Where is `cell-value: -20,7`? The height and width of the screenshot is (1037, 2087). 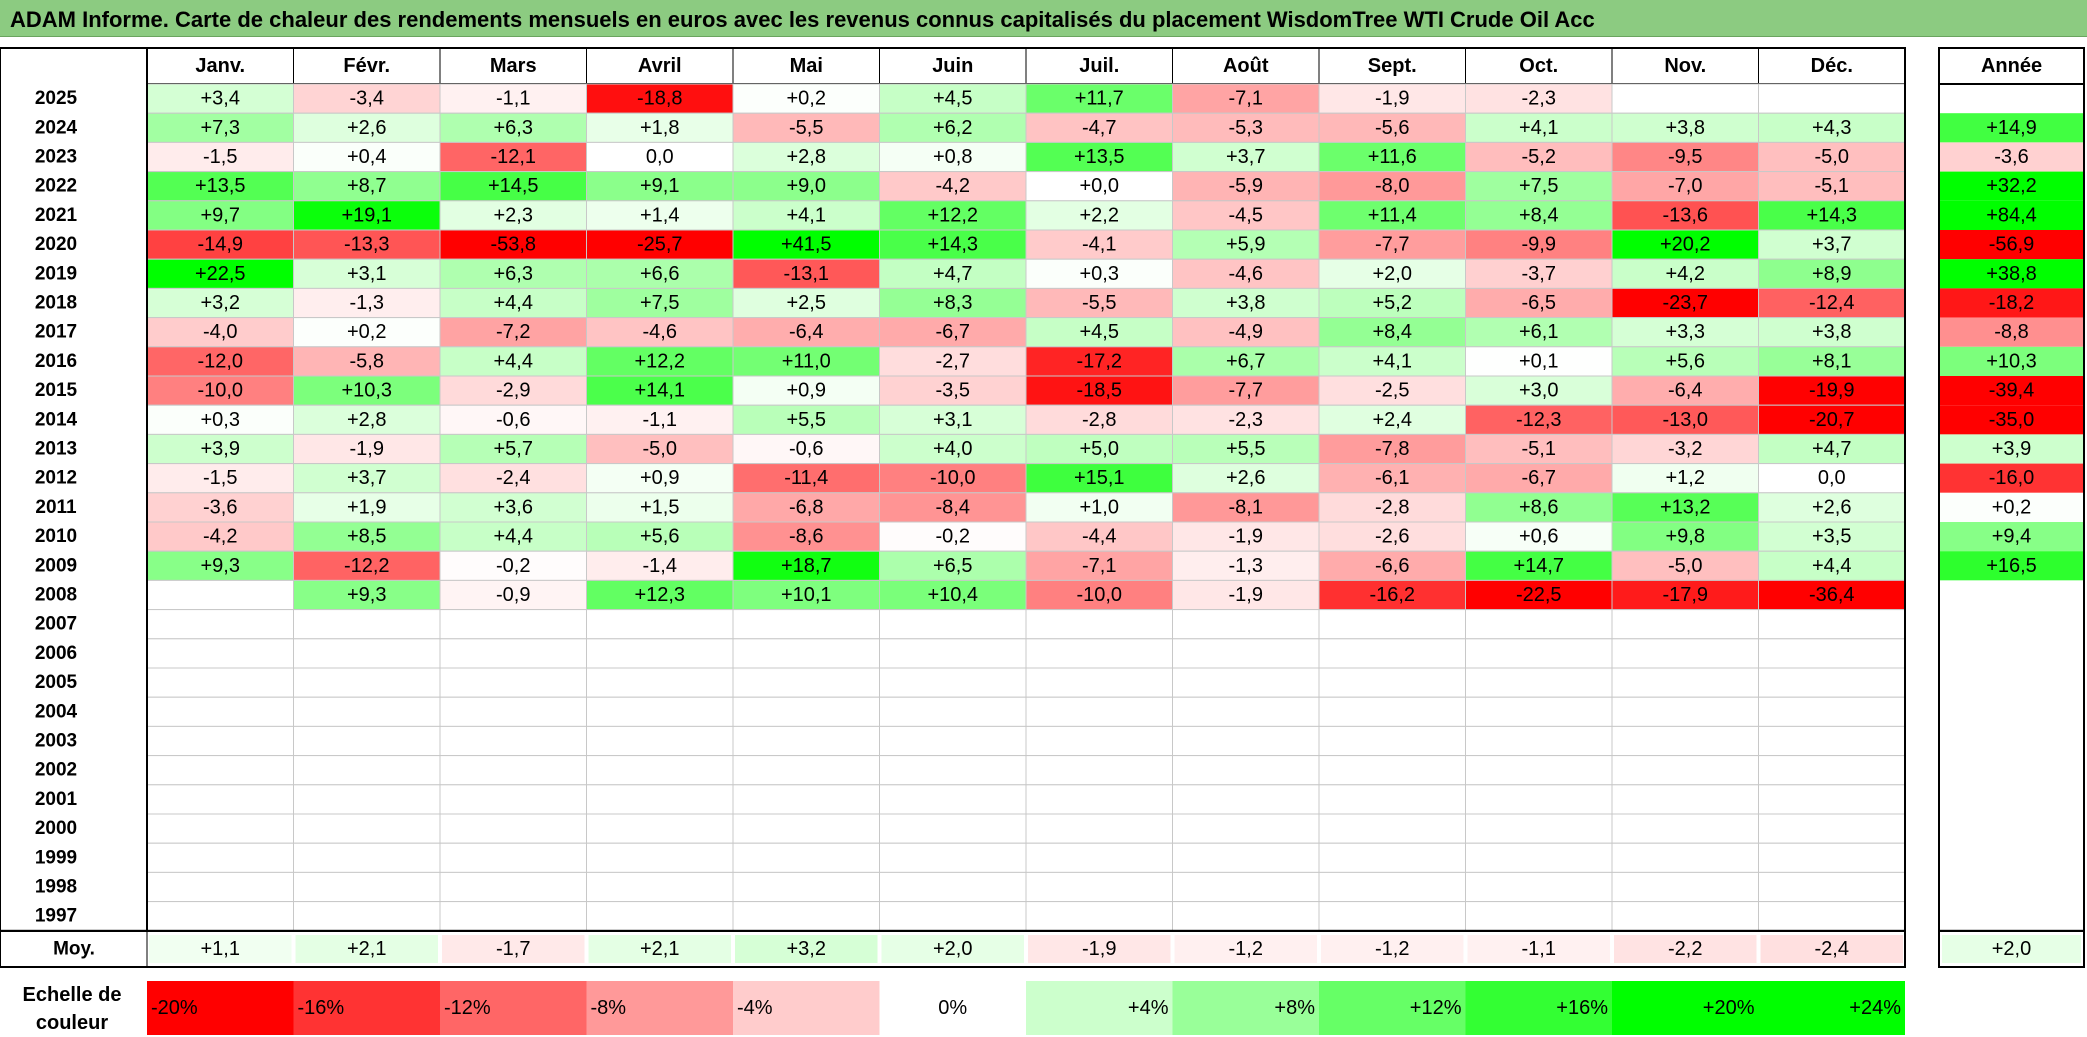
cell-value: -20,7 is located at coordinates (1832, 420).